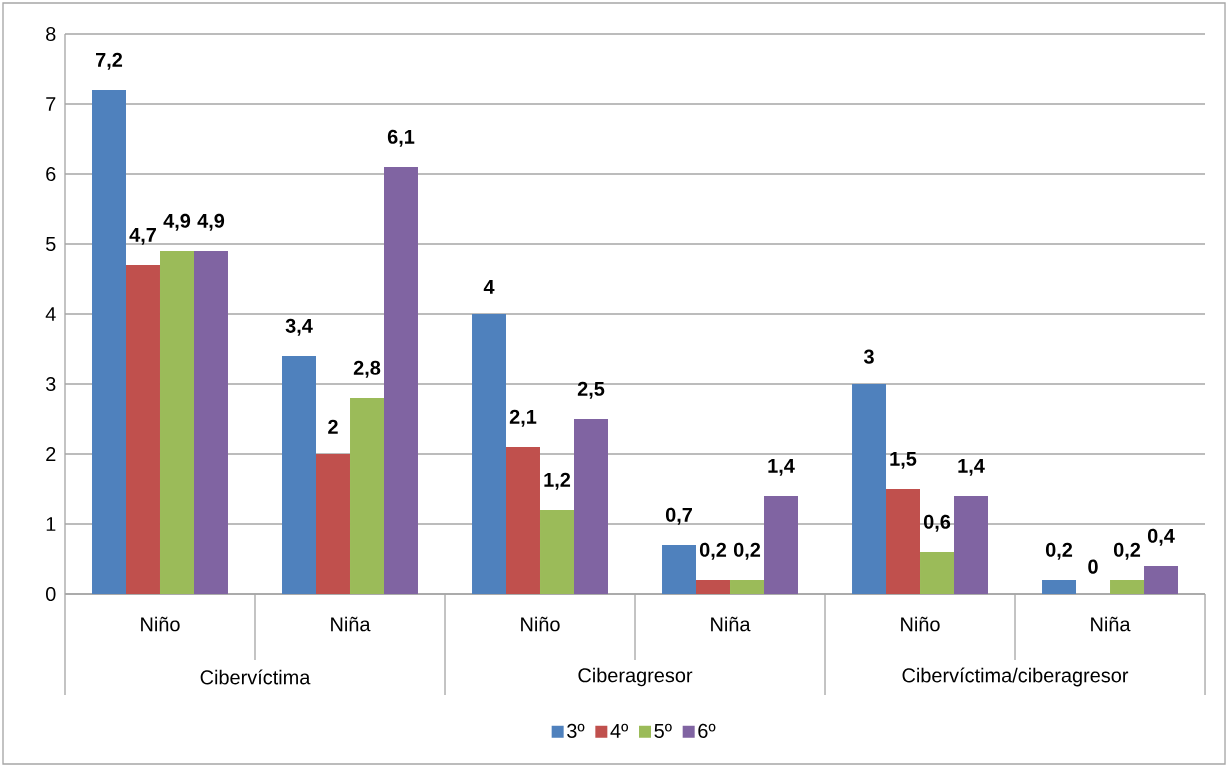 The width and height of the screenshot is (1228, 767). I want to click on data-label: 7,2, so click(109, 61).